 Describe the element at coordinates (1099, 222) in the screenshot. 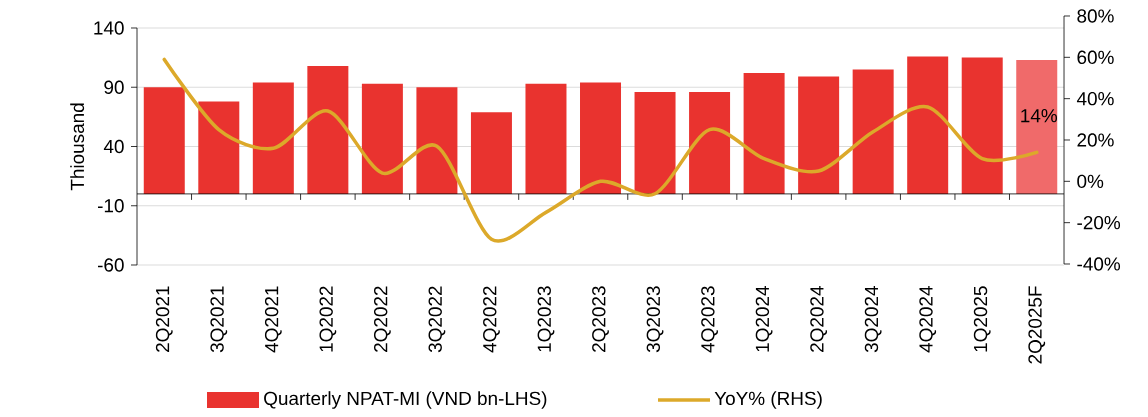

I see `y2-tick-label: -20%` at that location.